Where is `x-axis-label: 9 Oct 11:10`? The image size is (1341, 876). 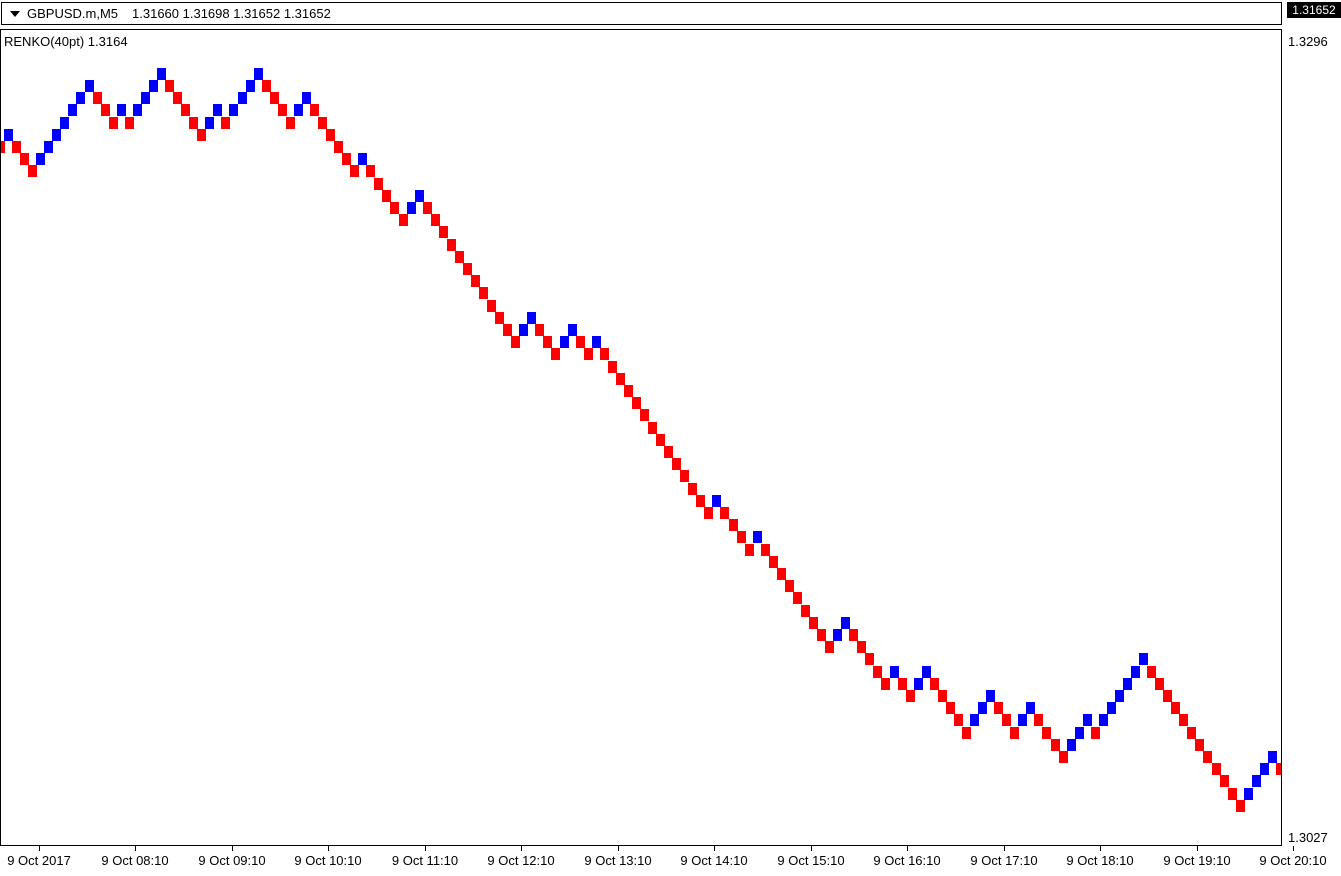
x-axis-label: 9 Oct 11:10 is located at coordinates (425, 860).